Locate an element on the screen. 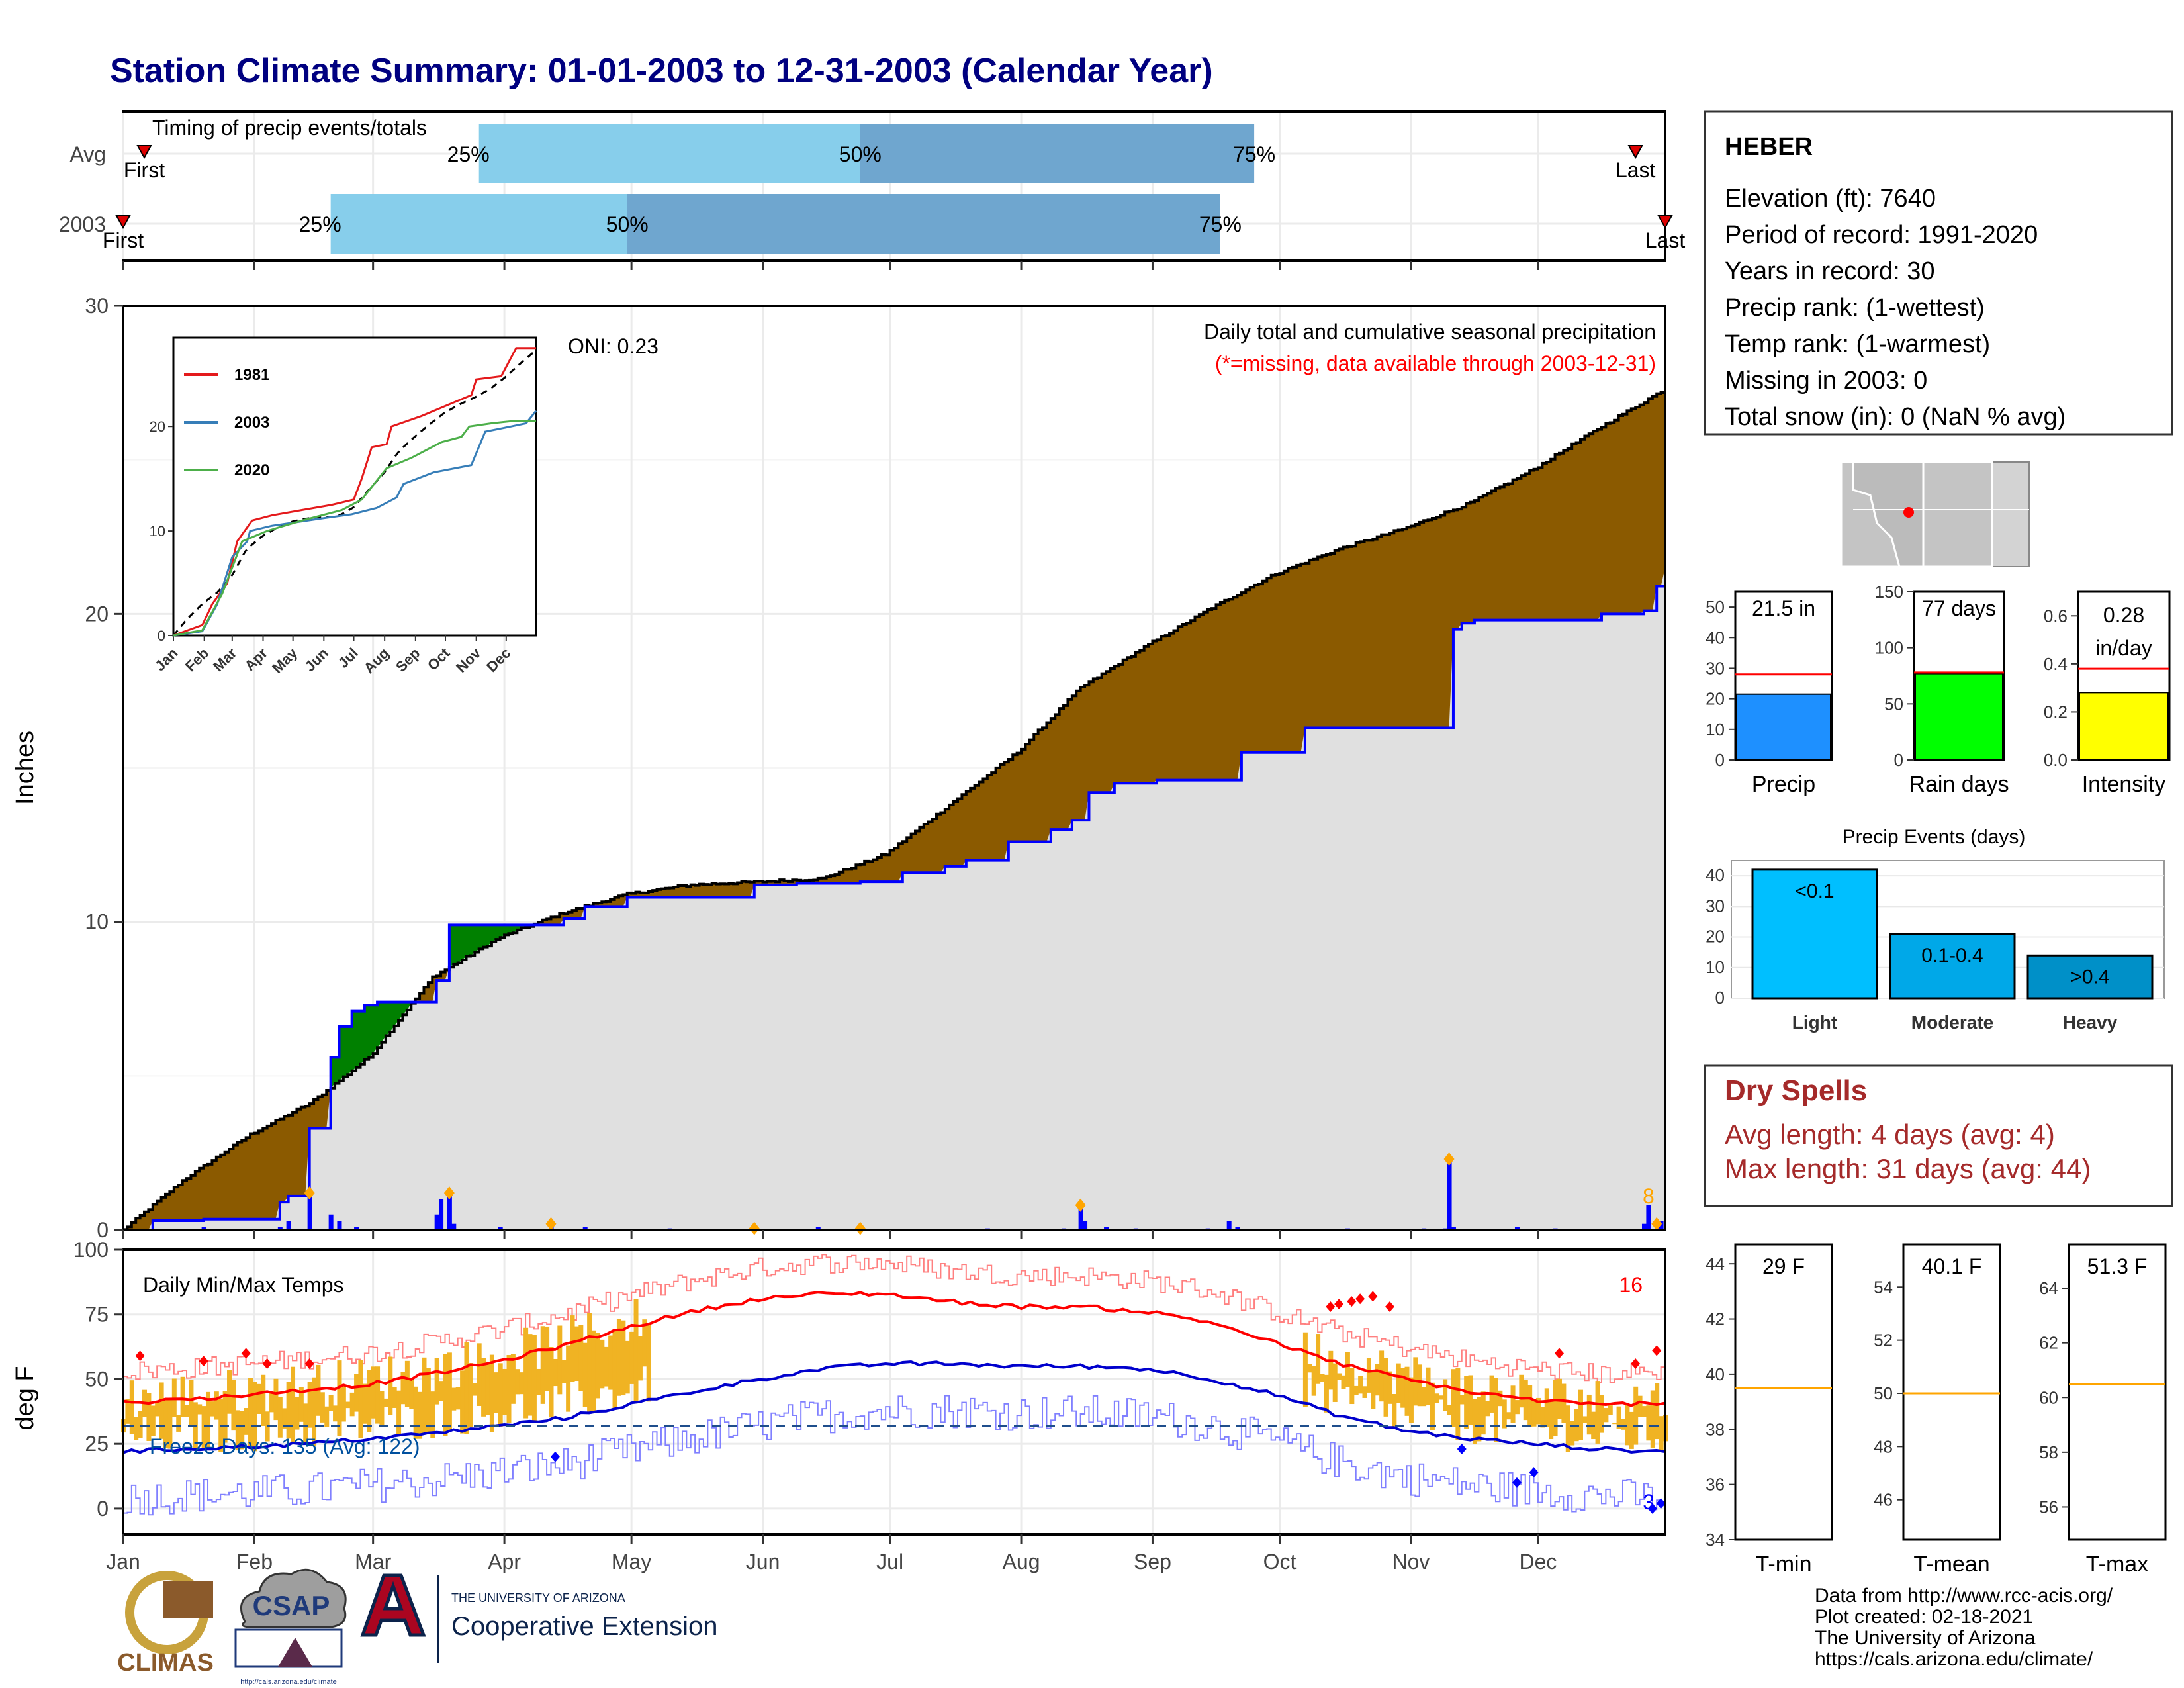 The width and height of the screenshot is (2184, 1688). csap-logo: CSAP http://cals.arizona.edu/climate is located at coordinates (290, 1627).